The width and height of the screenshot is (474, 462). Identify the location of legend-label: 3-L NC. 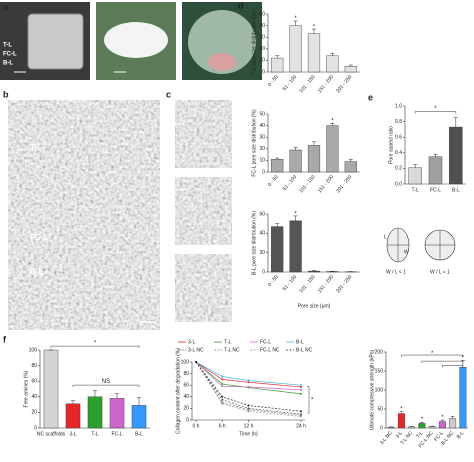
(196, 350).